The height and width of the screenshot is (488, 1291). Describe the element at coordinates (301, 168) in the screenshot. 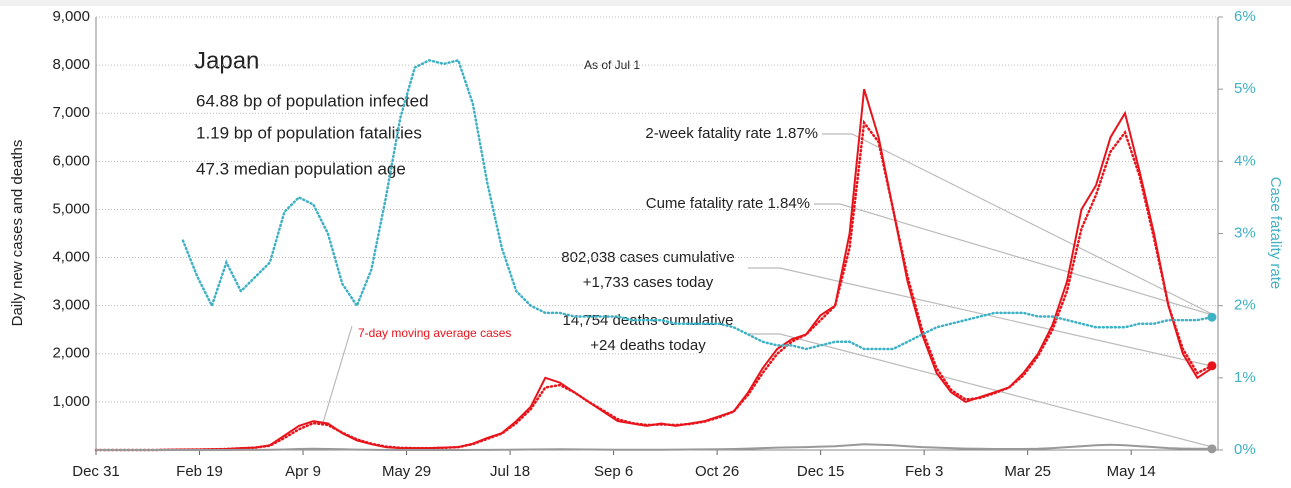

I see `stat: 47.3 median population age` at that location.